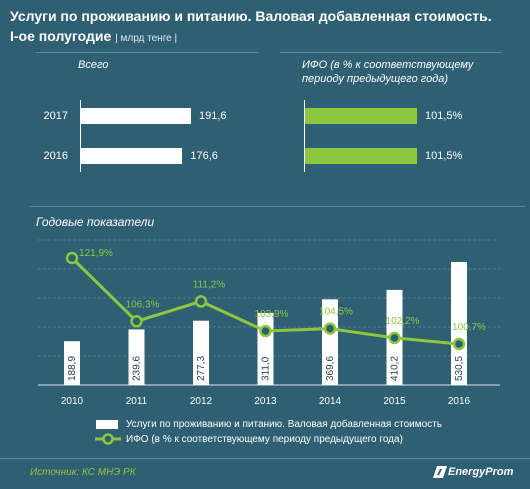 The image size is (530, 489). Describe the element at coordinates (266, 368) in the screenshot. I see `bar-value-label: 311,0` at that location.